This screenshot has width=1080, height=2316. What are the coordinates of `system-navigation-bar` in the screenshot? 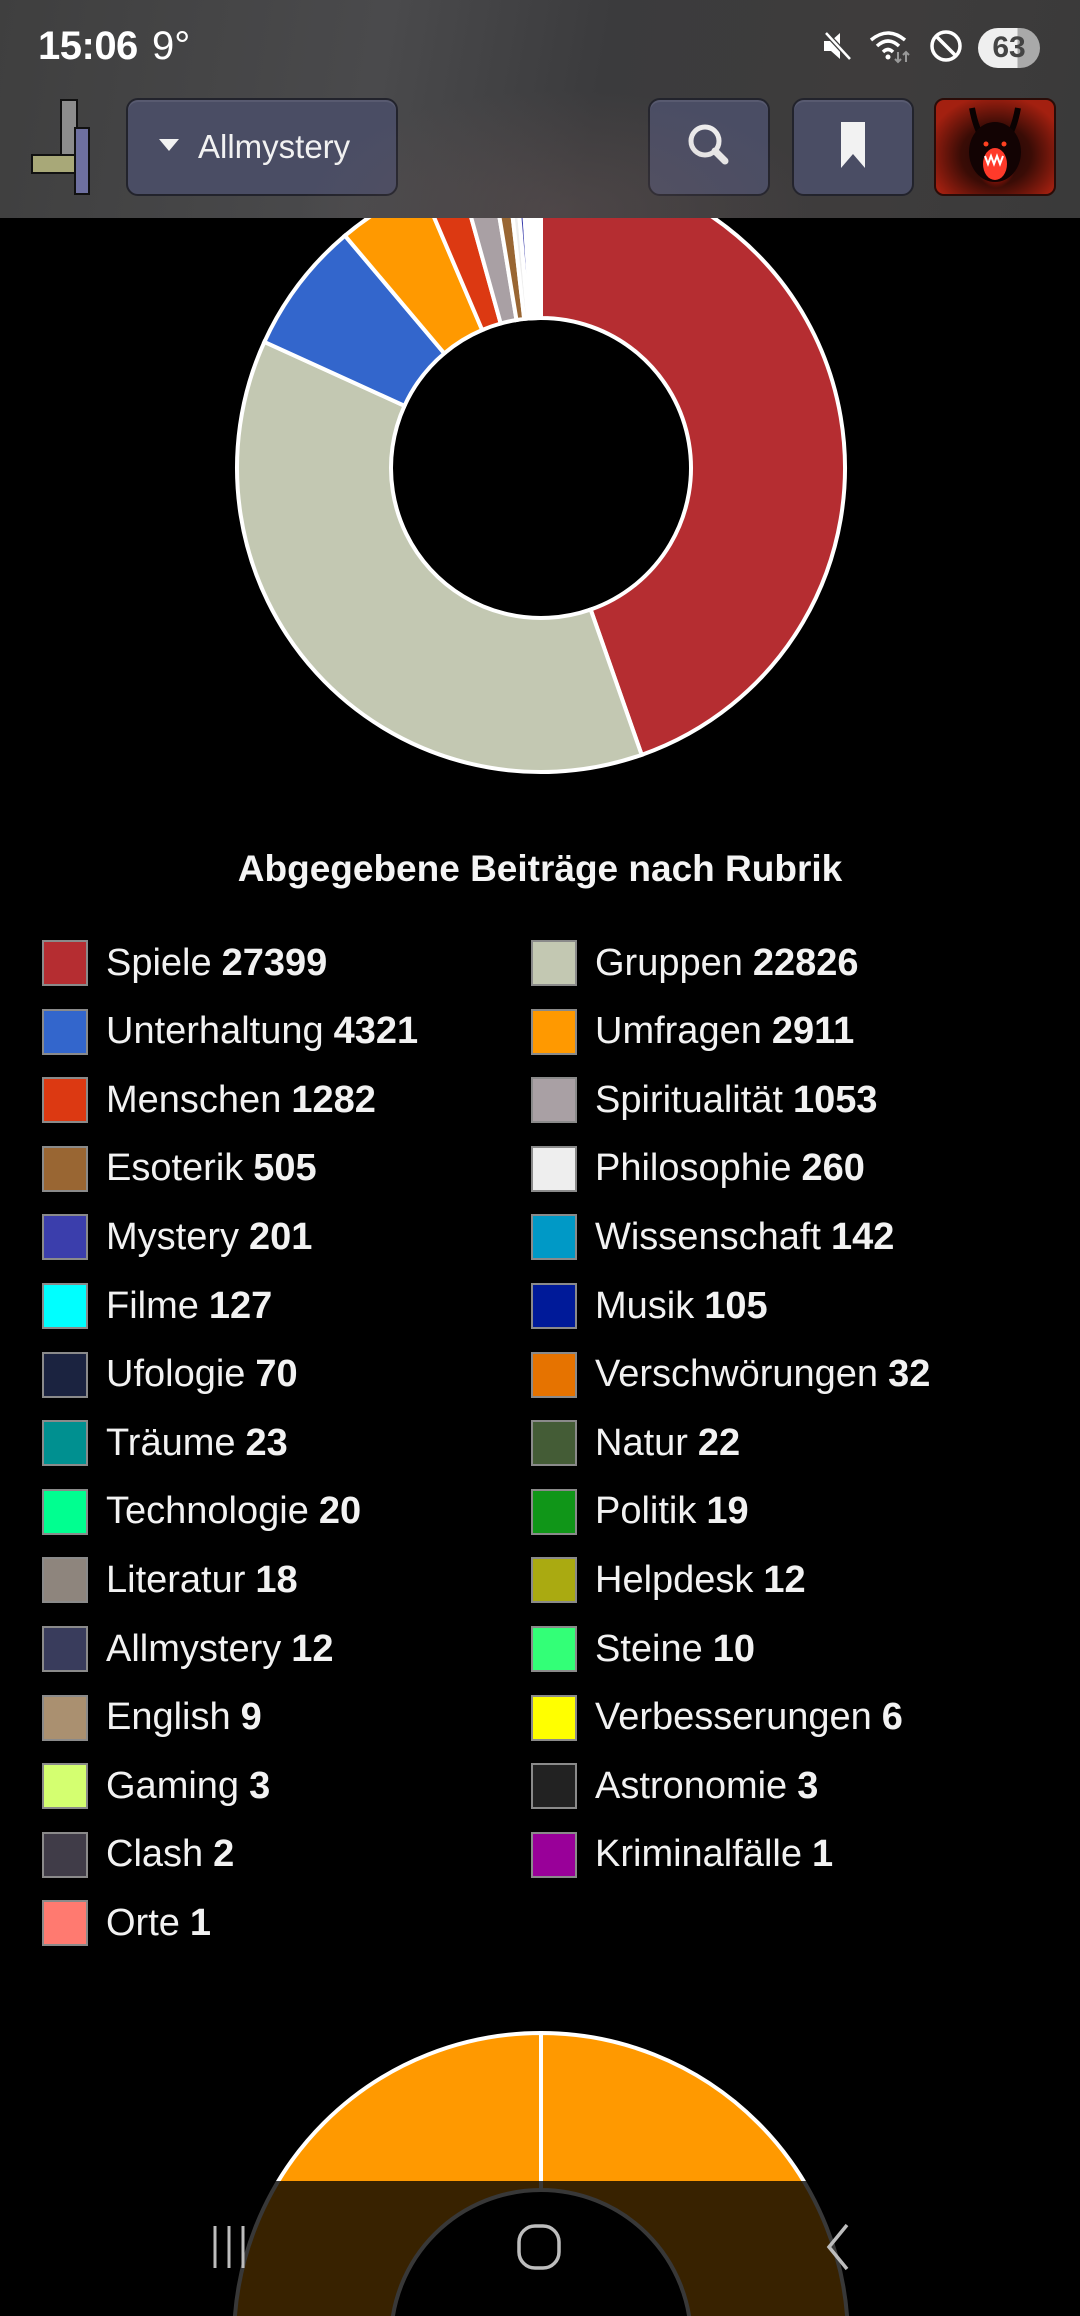 It's located at (540, 2248).